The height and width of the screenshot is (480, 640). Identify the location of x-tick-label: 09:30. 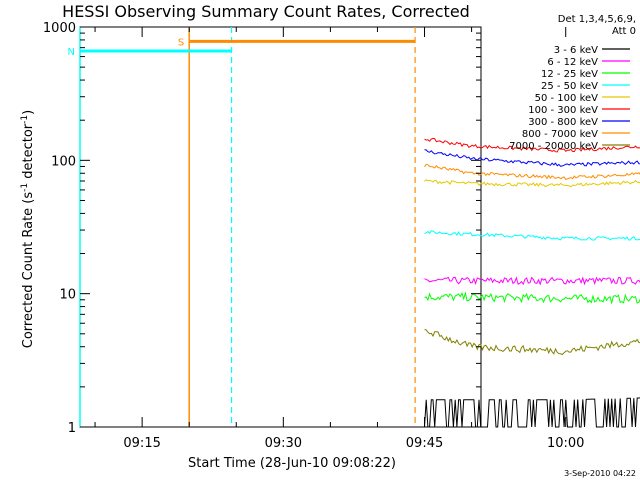
(283, 443).